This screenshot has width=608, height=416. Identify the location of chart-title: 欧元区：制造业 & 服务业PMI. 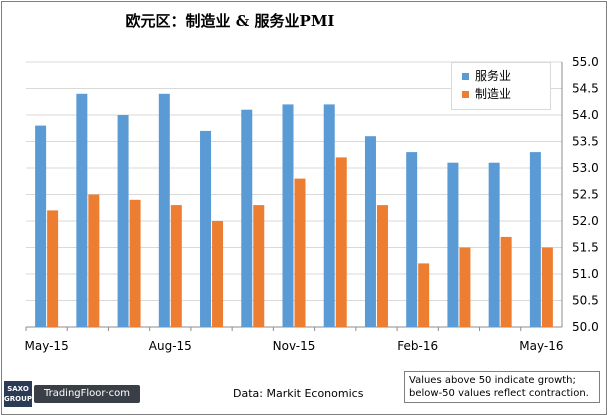
(230, 21).